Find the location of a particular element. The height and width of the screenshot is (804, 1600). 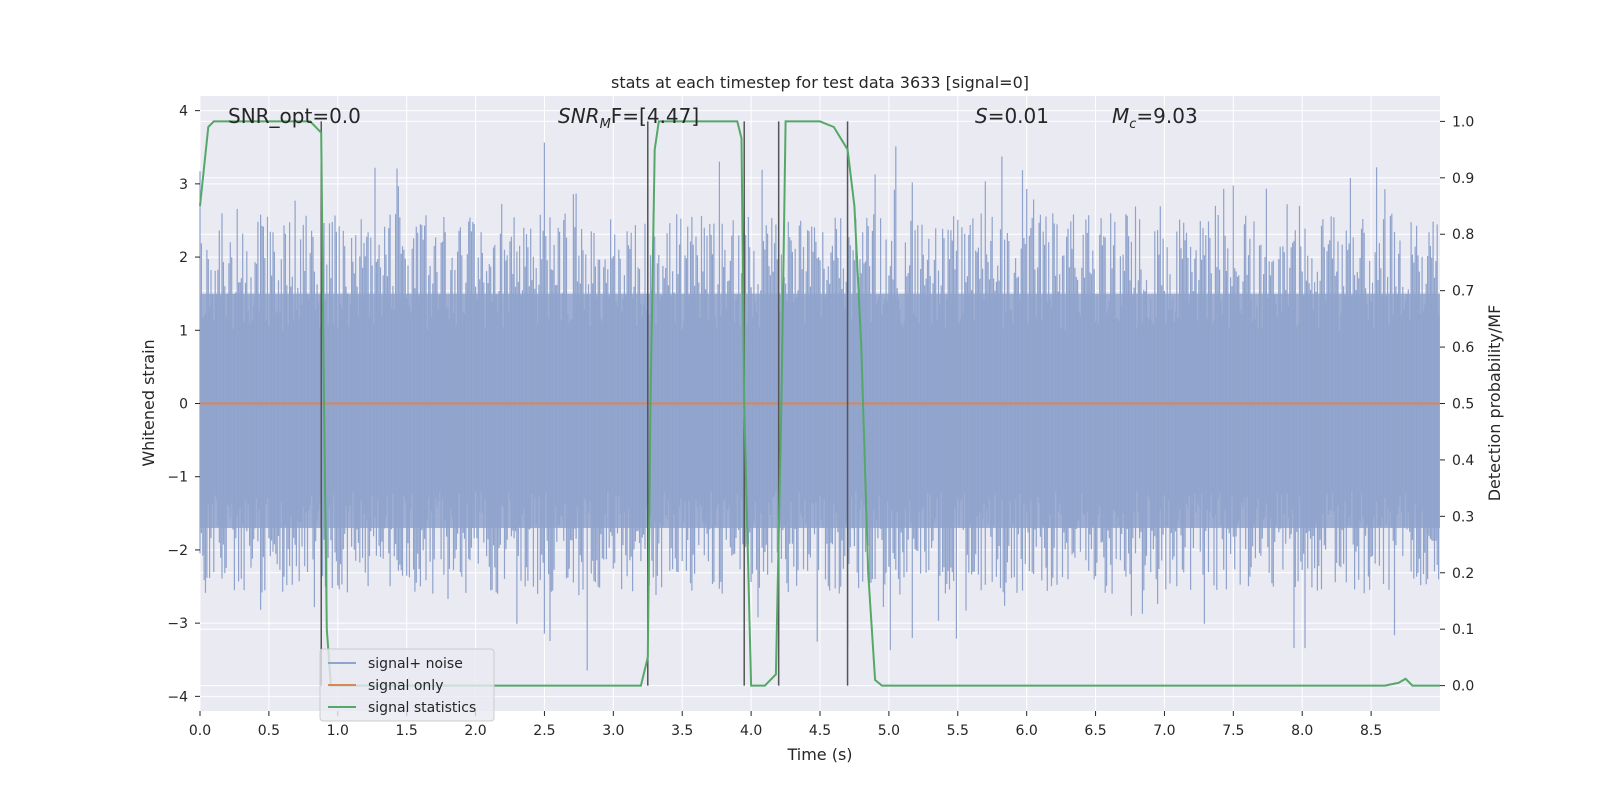

y-tick-label-left: 1 is located at coordinates (183, 331).